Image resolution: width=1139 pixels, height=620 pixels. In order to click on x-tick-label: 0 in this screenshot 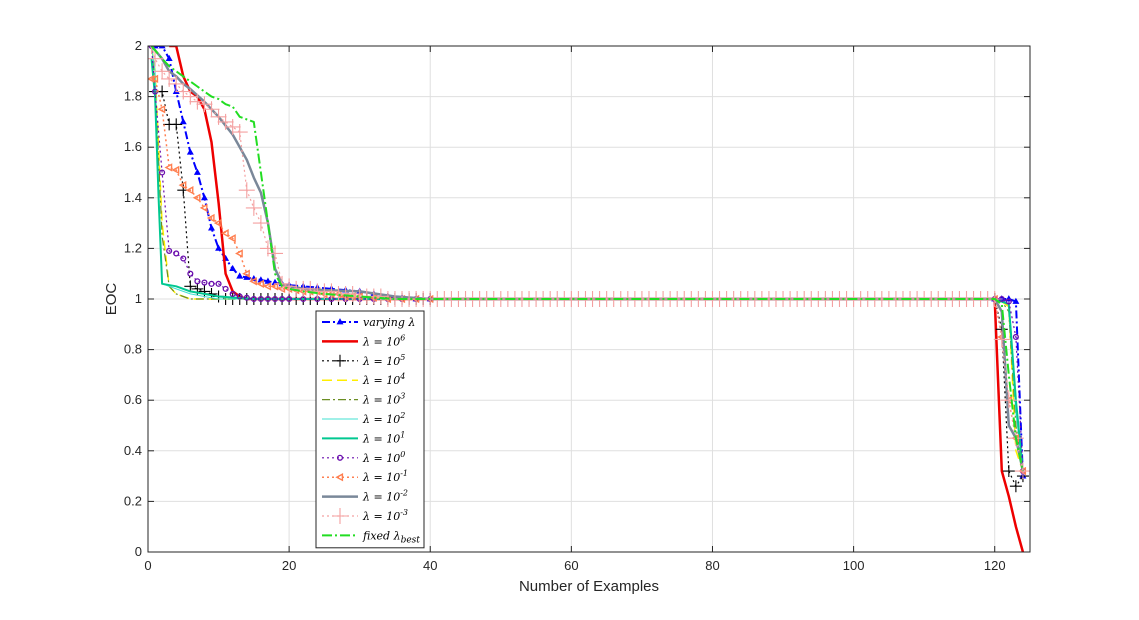, I will do `click(147, 565)`.